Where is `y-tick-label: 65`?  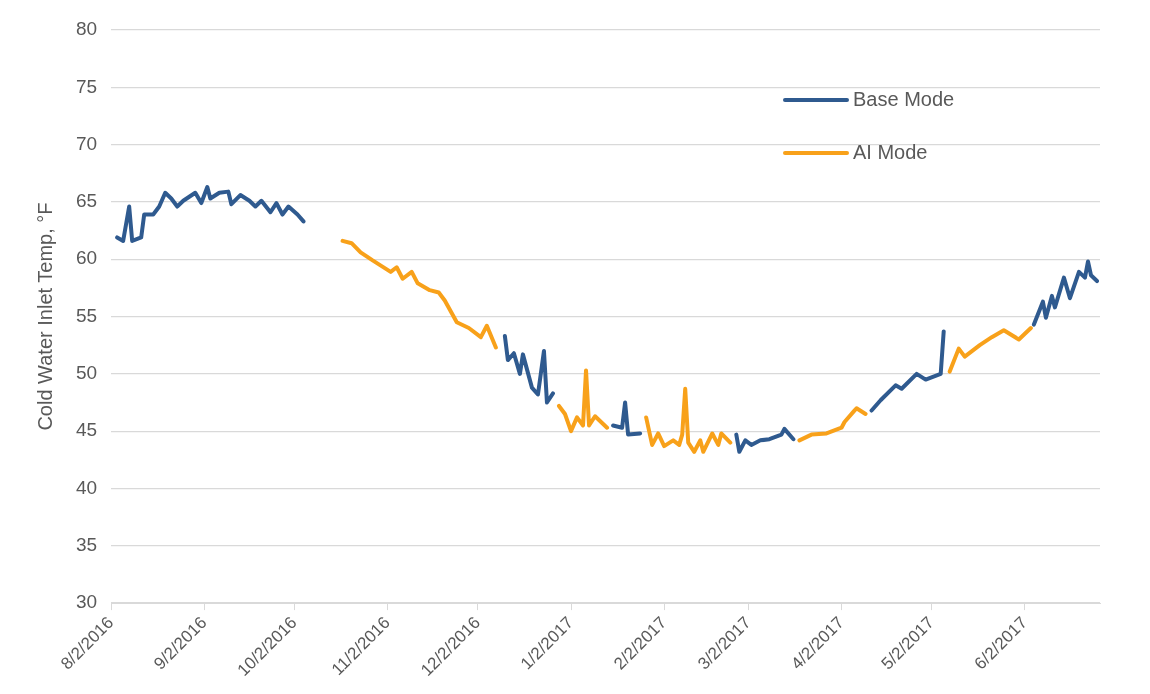
y-tick-label: 65 is located at coordinates (86, 201).